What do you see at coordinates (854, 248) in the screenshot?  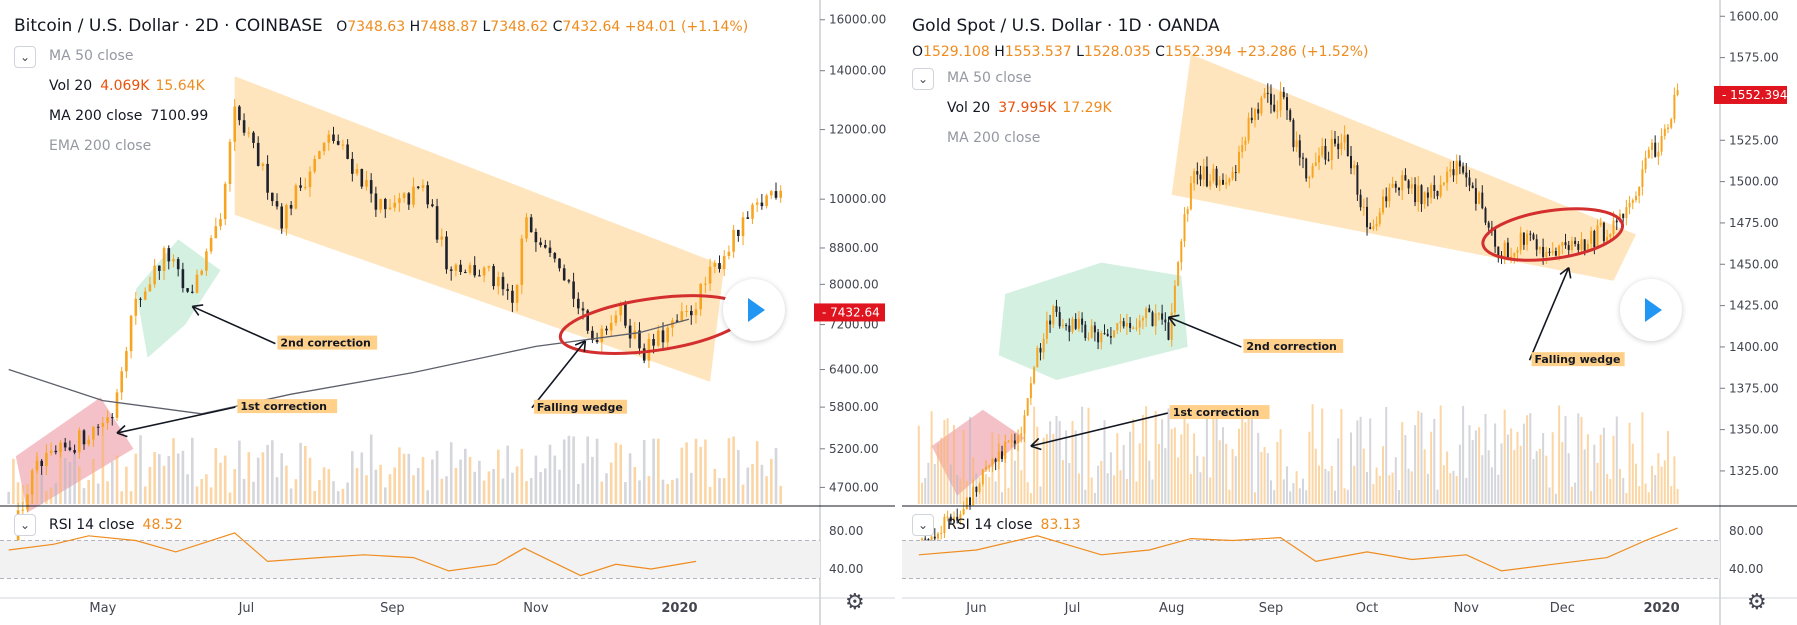 I see `y-tick-label: 8800.00` at bounding box center [854, 248].